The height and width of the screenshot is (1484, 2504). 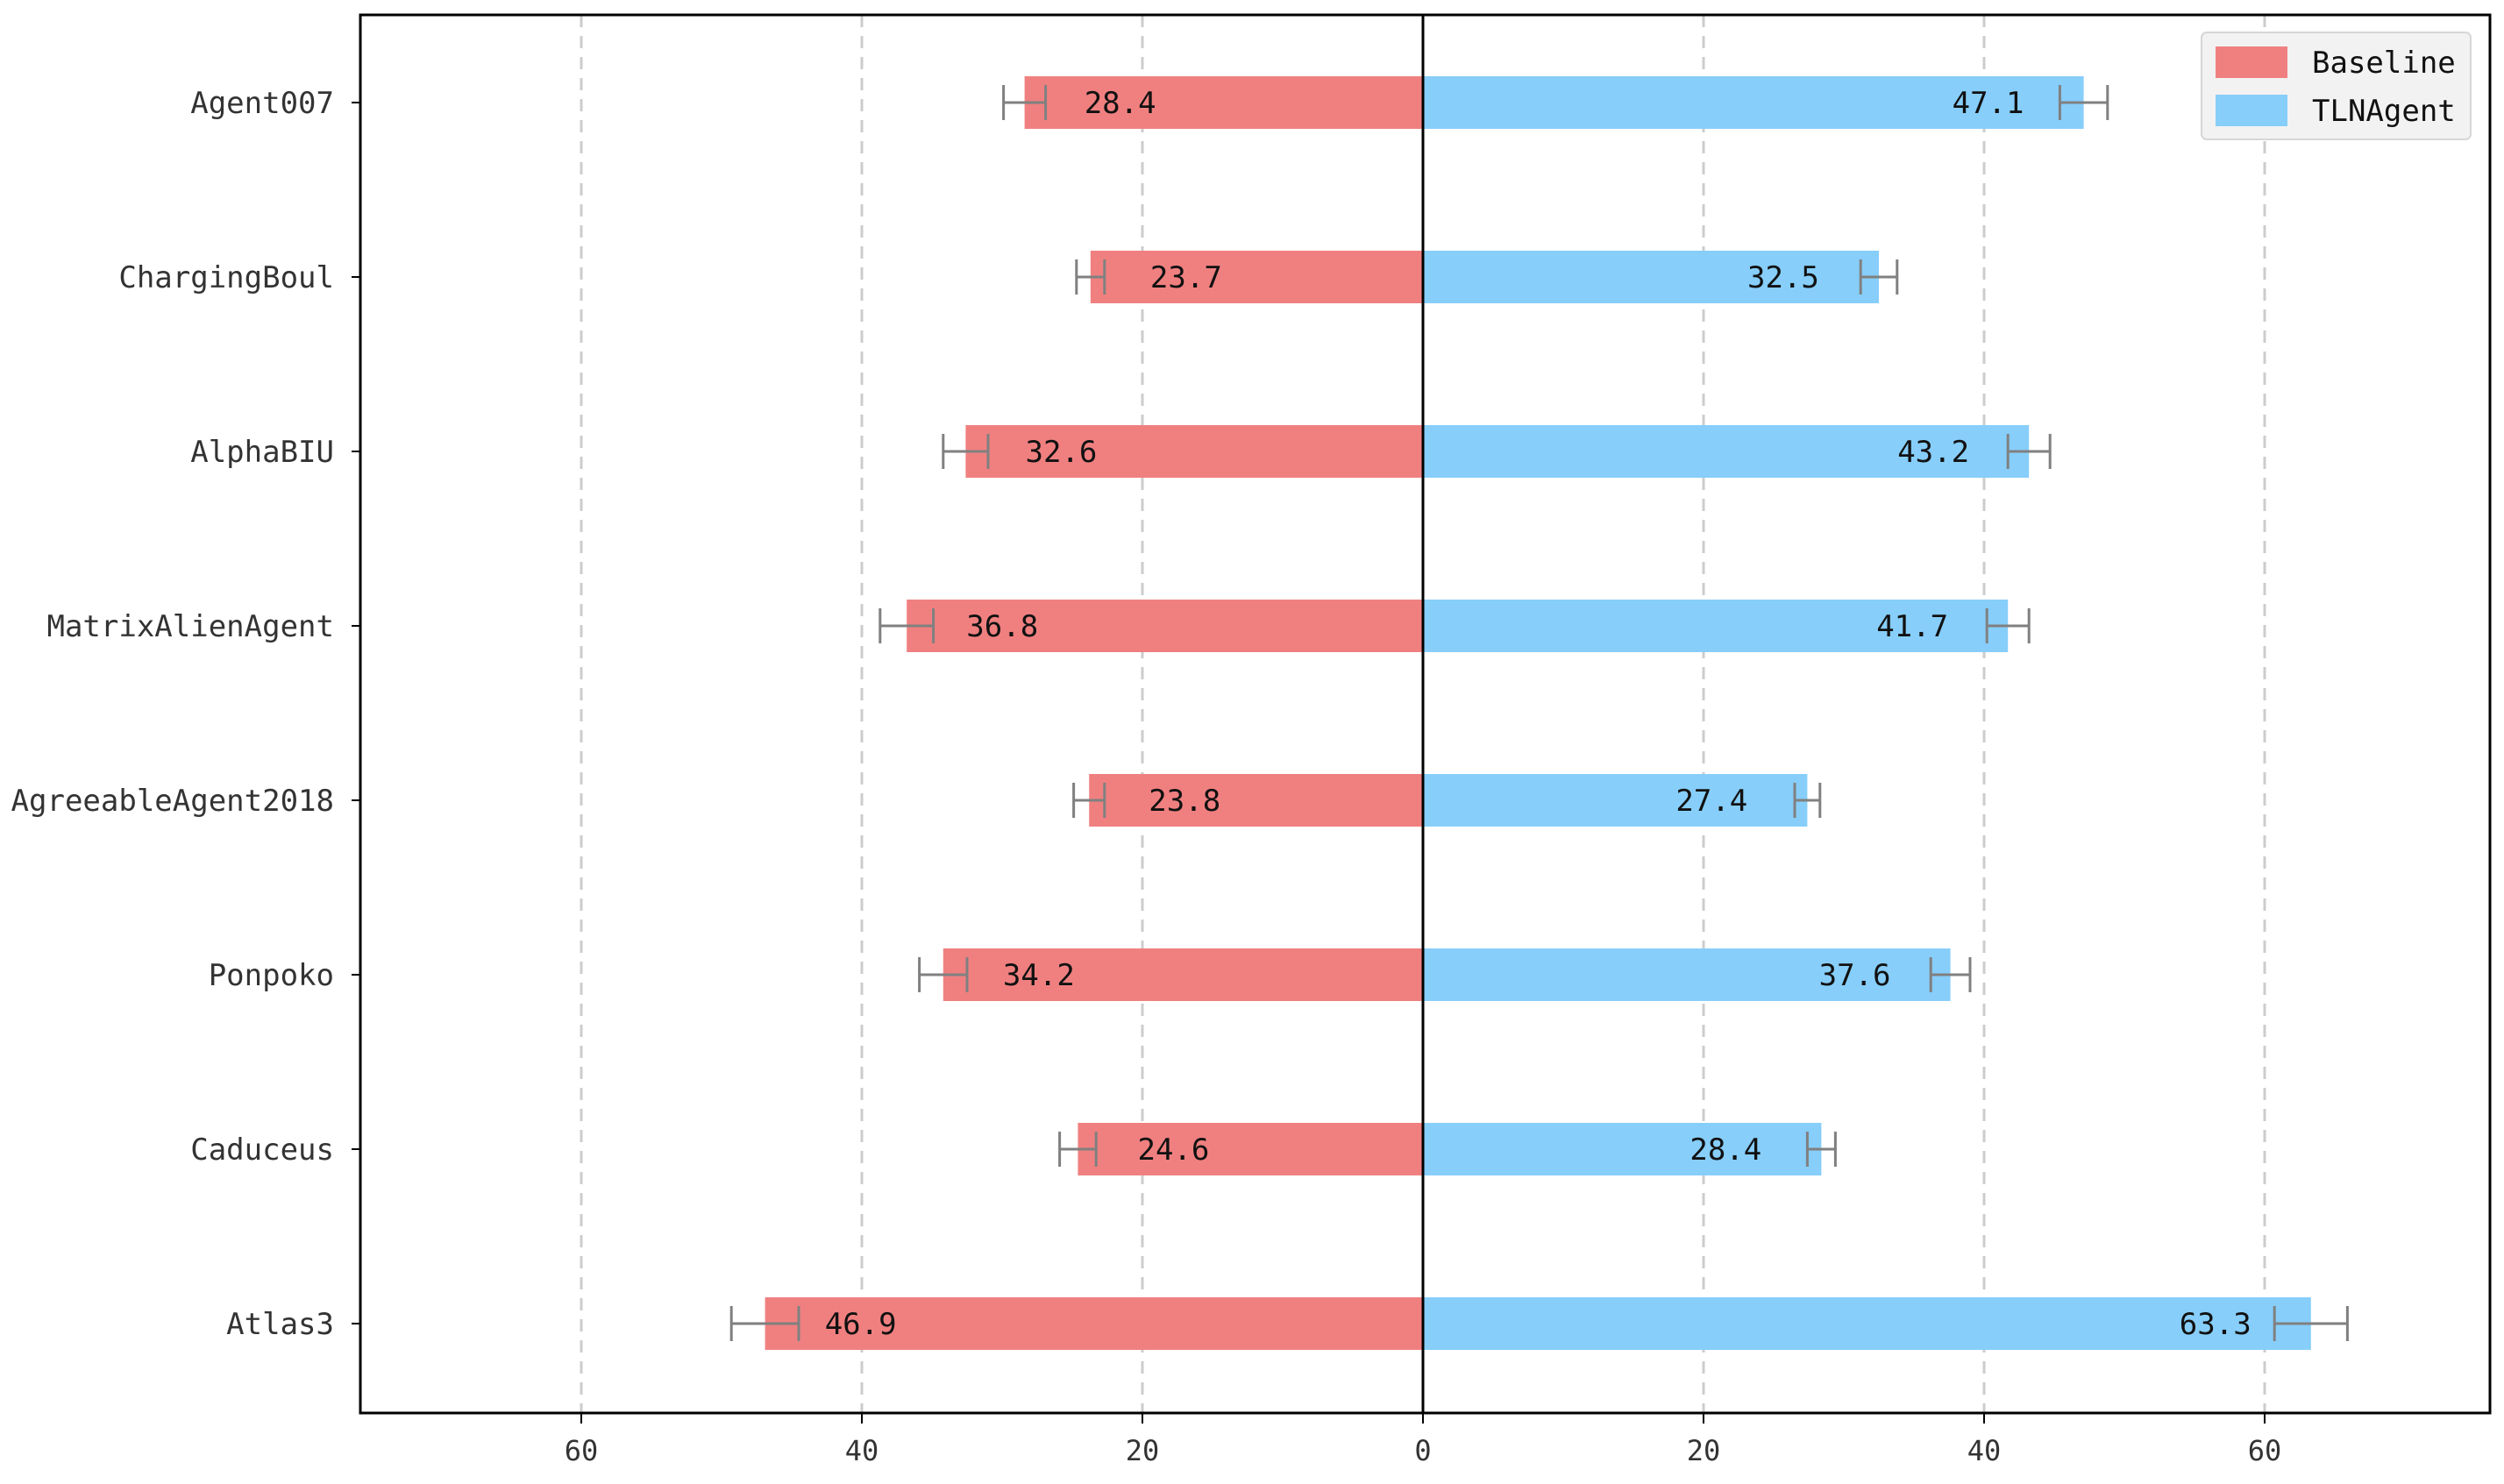 I want to click on bar-baseline-atlas3, so click(x=1094, y=1323).